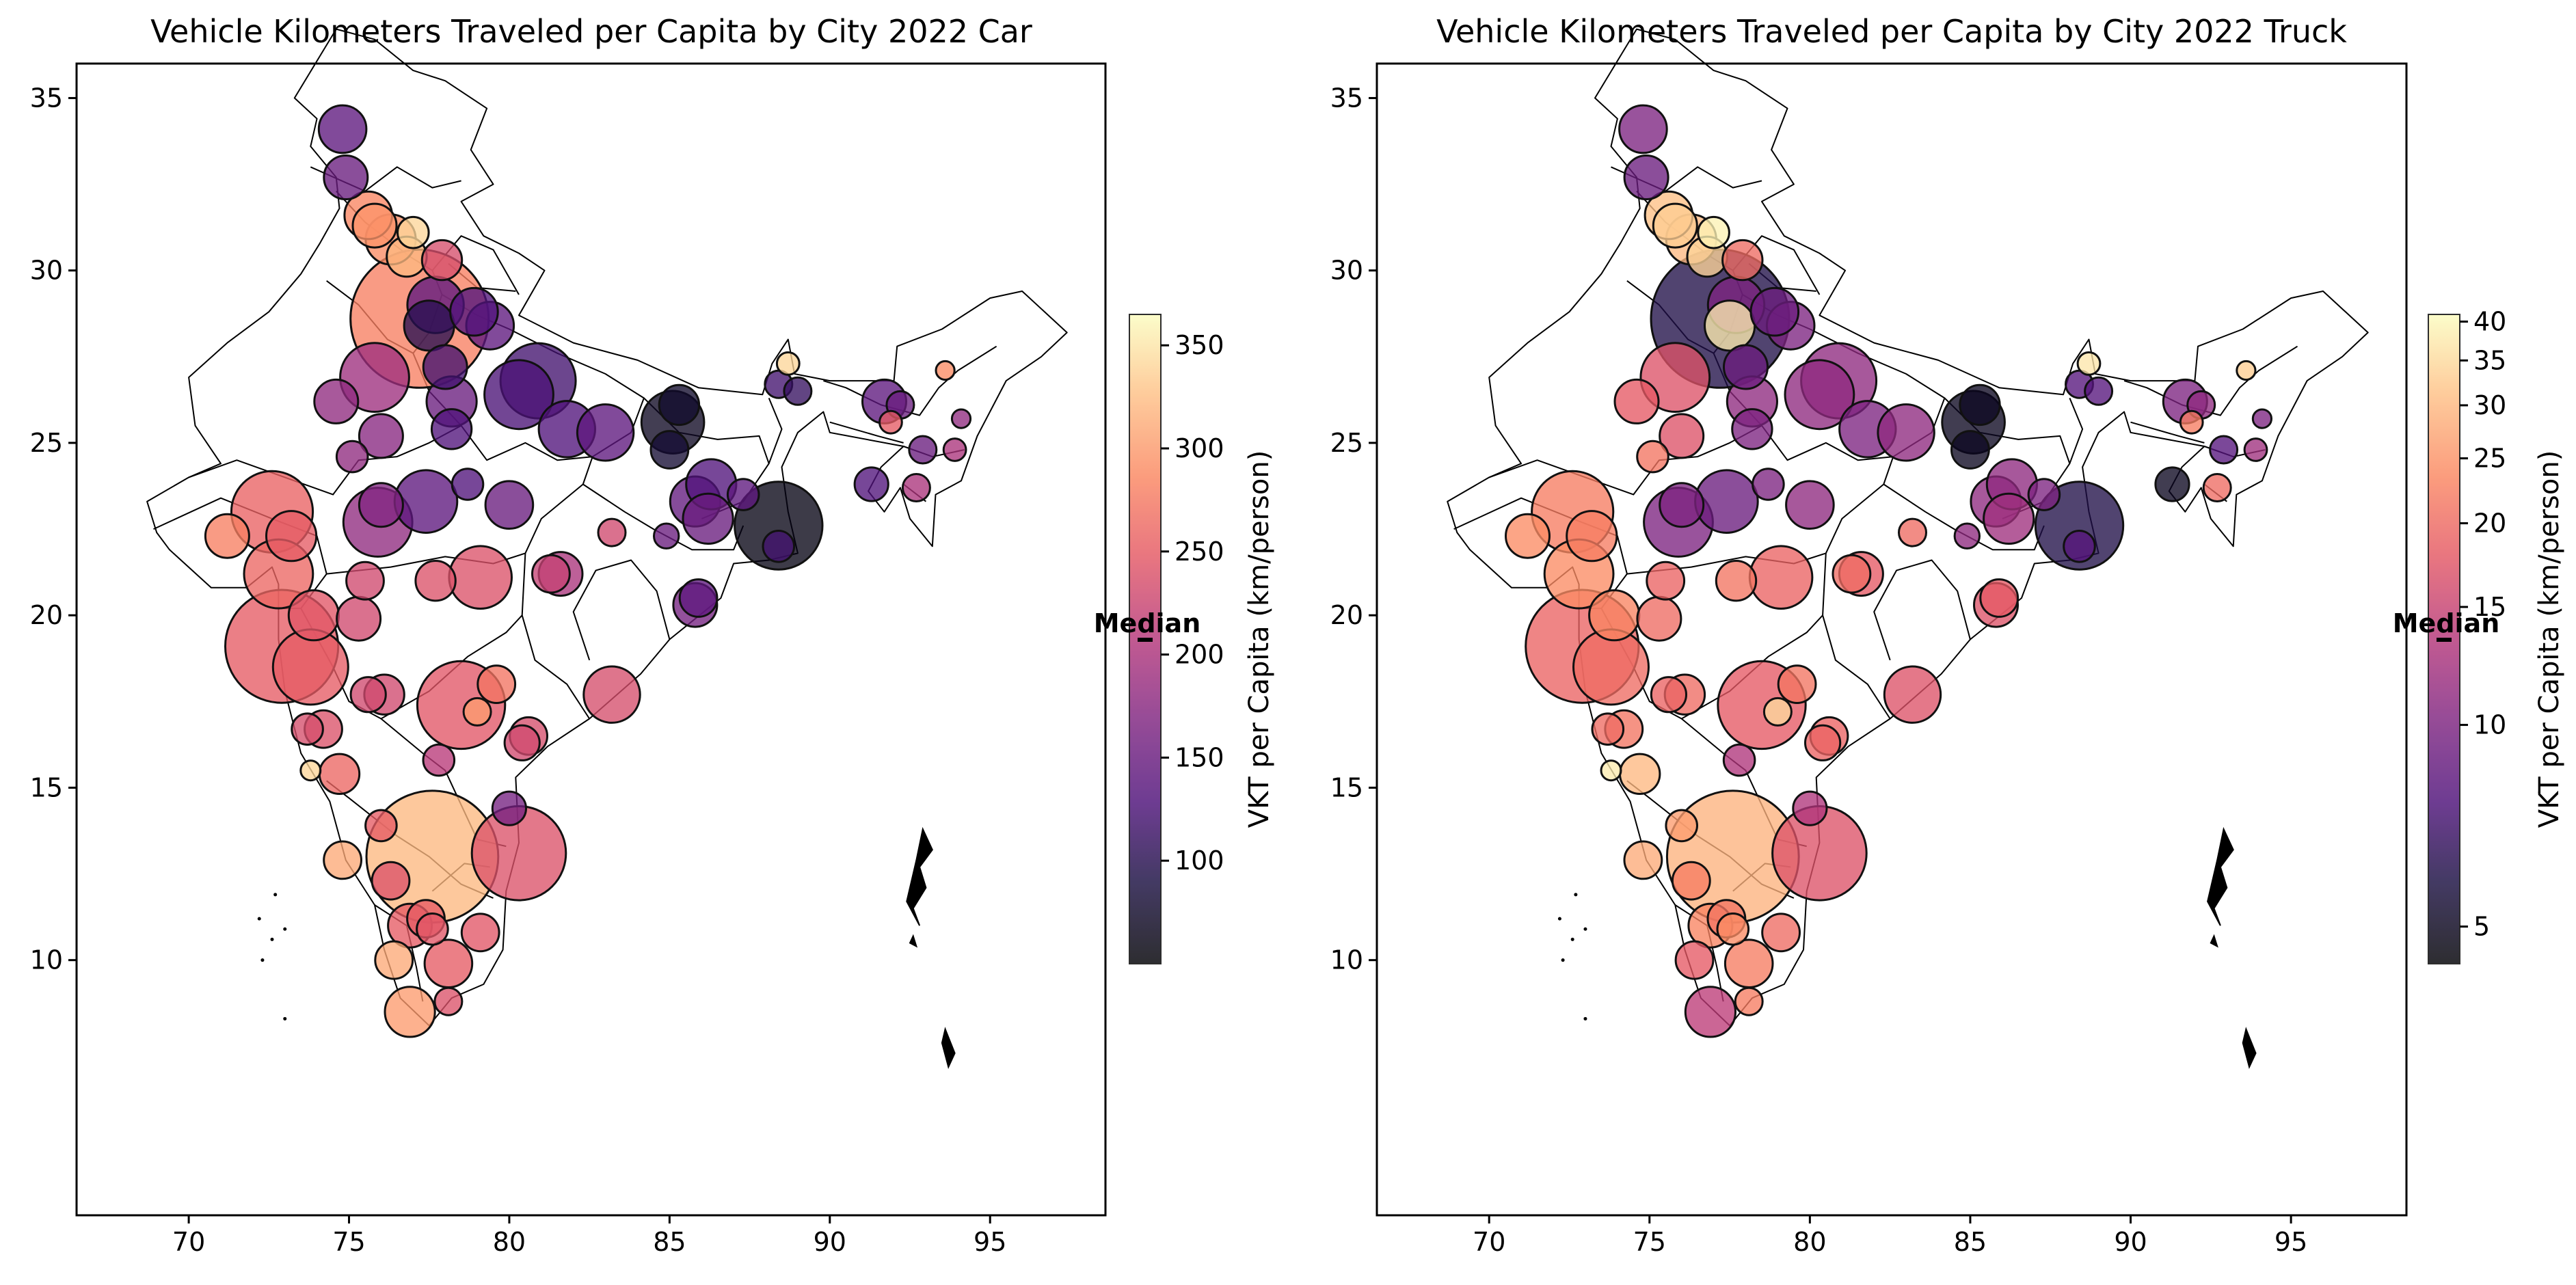 The width and height of the screenshot is (2576, 1285). What do you see at coordinates (1259, 639) in the screenshot?
I see `car-colorbar-label: VKT per Capita (km/person)` at bounding box center [1259, 639].